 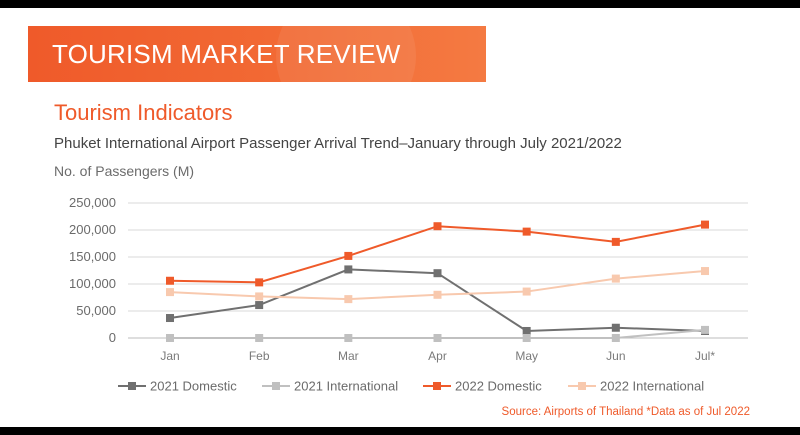 I want to click on x-tick-label: May, so click(x=526, y=356).